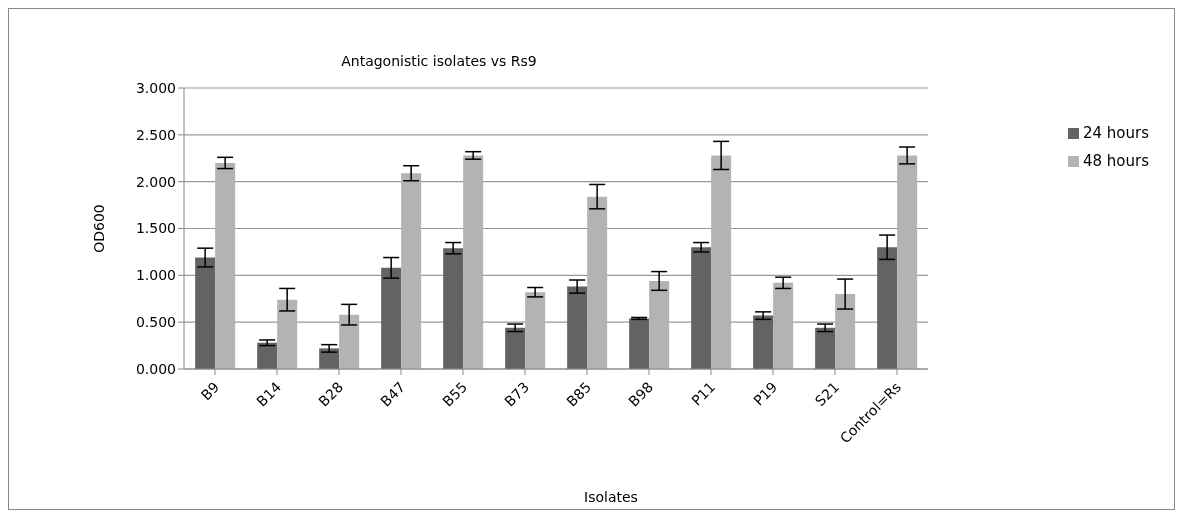 This screenshot has width=1187, height=519. What do you see at coordinates (703, 393) in the screenshot?
I see `x-tick-label: P11` at bounding box center [703, 393].